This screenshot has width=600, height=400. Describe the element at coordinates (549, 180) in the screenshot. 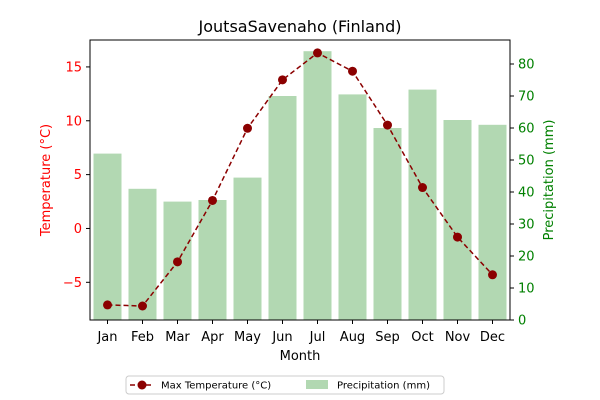

I see `y-right-axis-title: Precipitation (mm)` at that location.